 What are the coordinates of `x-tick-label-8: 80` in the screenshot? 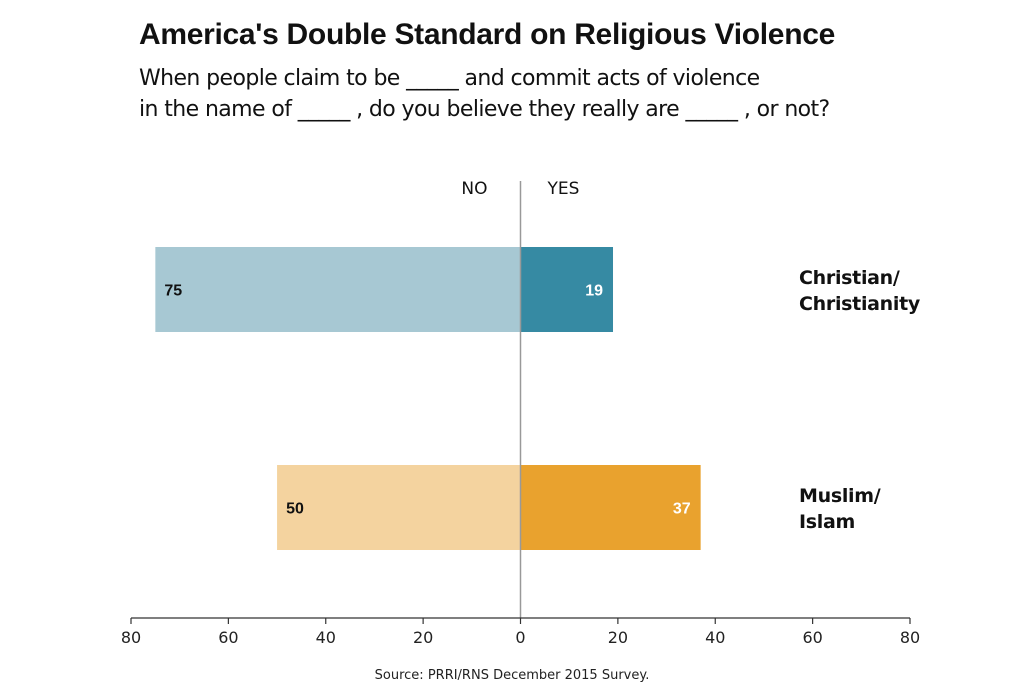 It's located at (910, 637).